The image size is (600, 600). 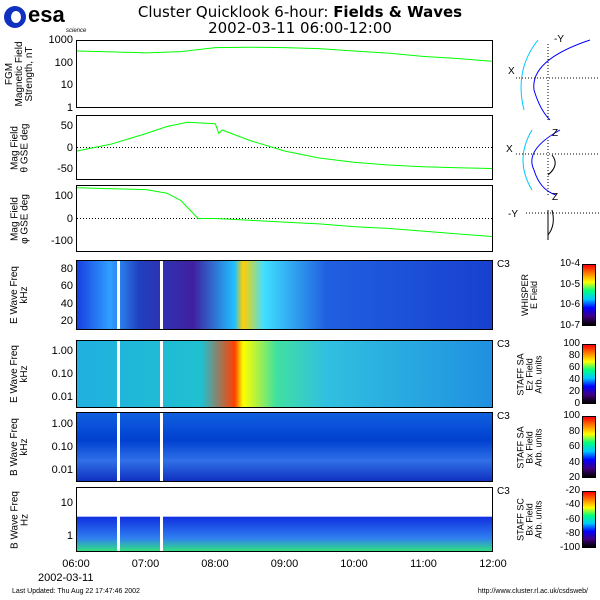 I want to click on orbit-x-label: X, so click(x=511, y=71).